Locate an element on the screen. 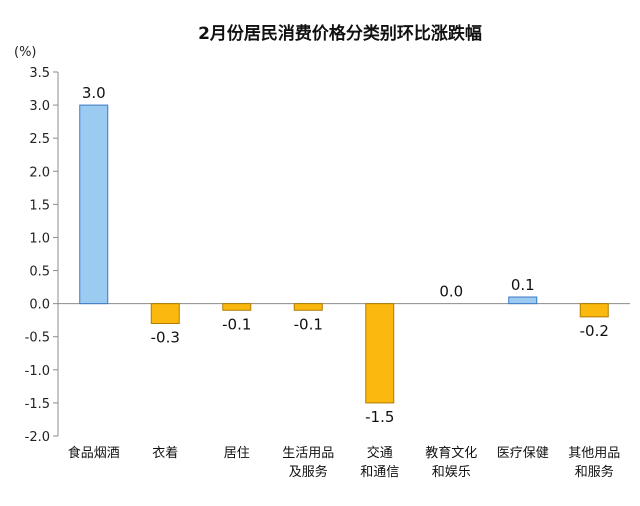 The height and width of the screenshot is (506, 640). y-tick-label: -1.0 is located at coordinates (37, 371).